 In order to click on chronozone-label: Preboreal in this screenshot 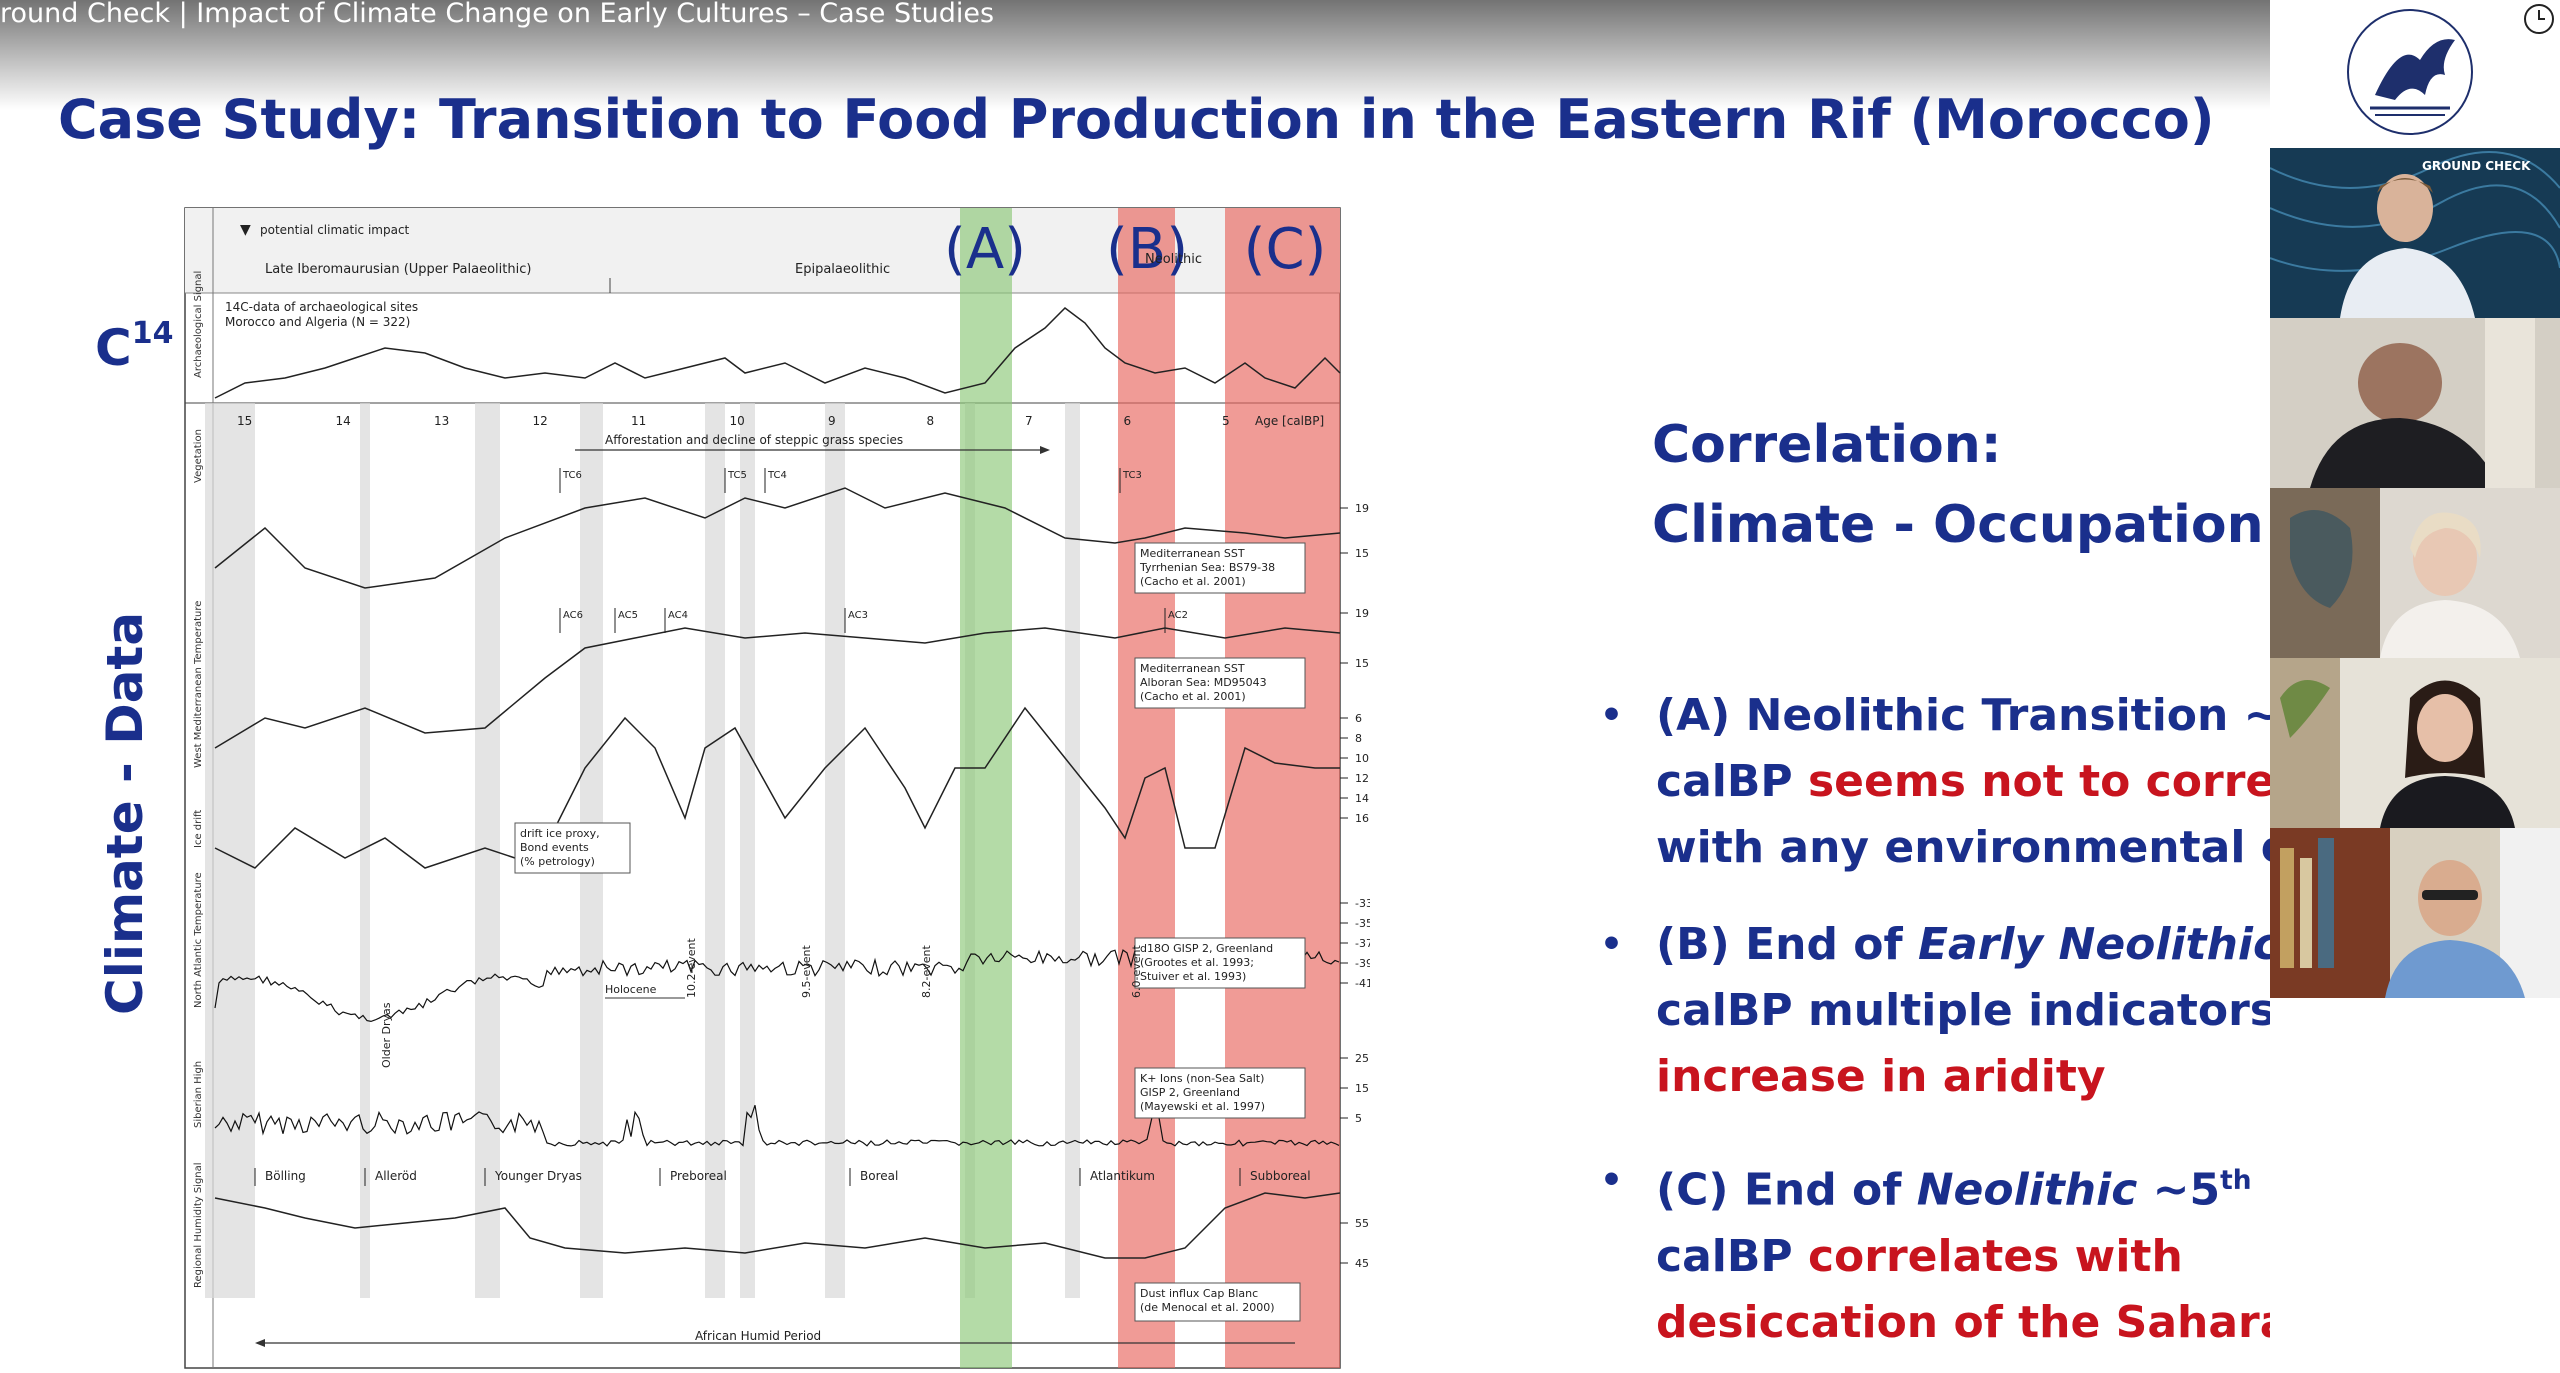, I will do `click(698, 1176)`.